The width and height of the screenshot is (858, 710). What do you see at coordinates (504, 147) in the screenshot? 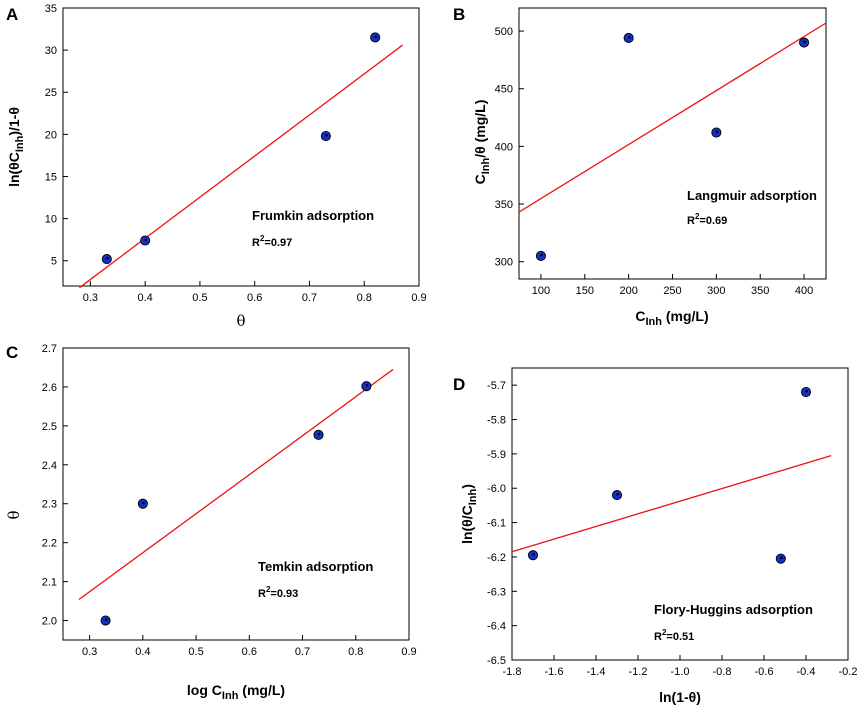
I see `panel-b-y-tick-label: 400` at bounding box center [504, 147].